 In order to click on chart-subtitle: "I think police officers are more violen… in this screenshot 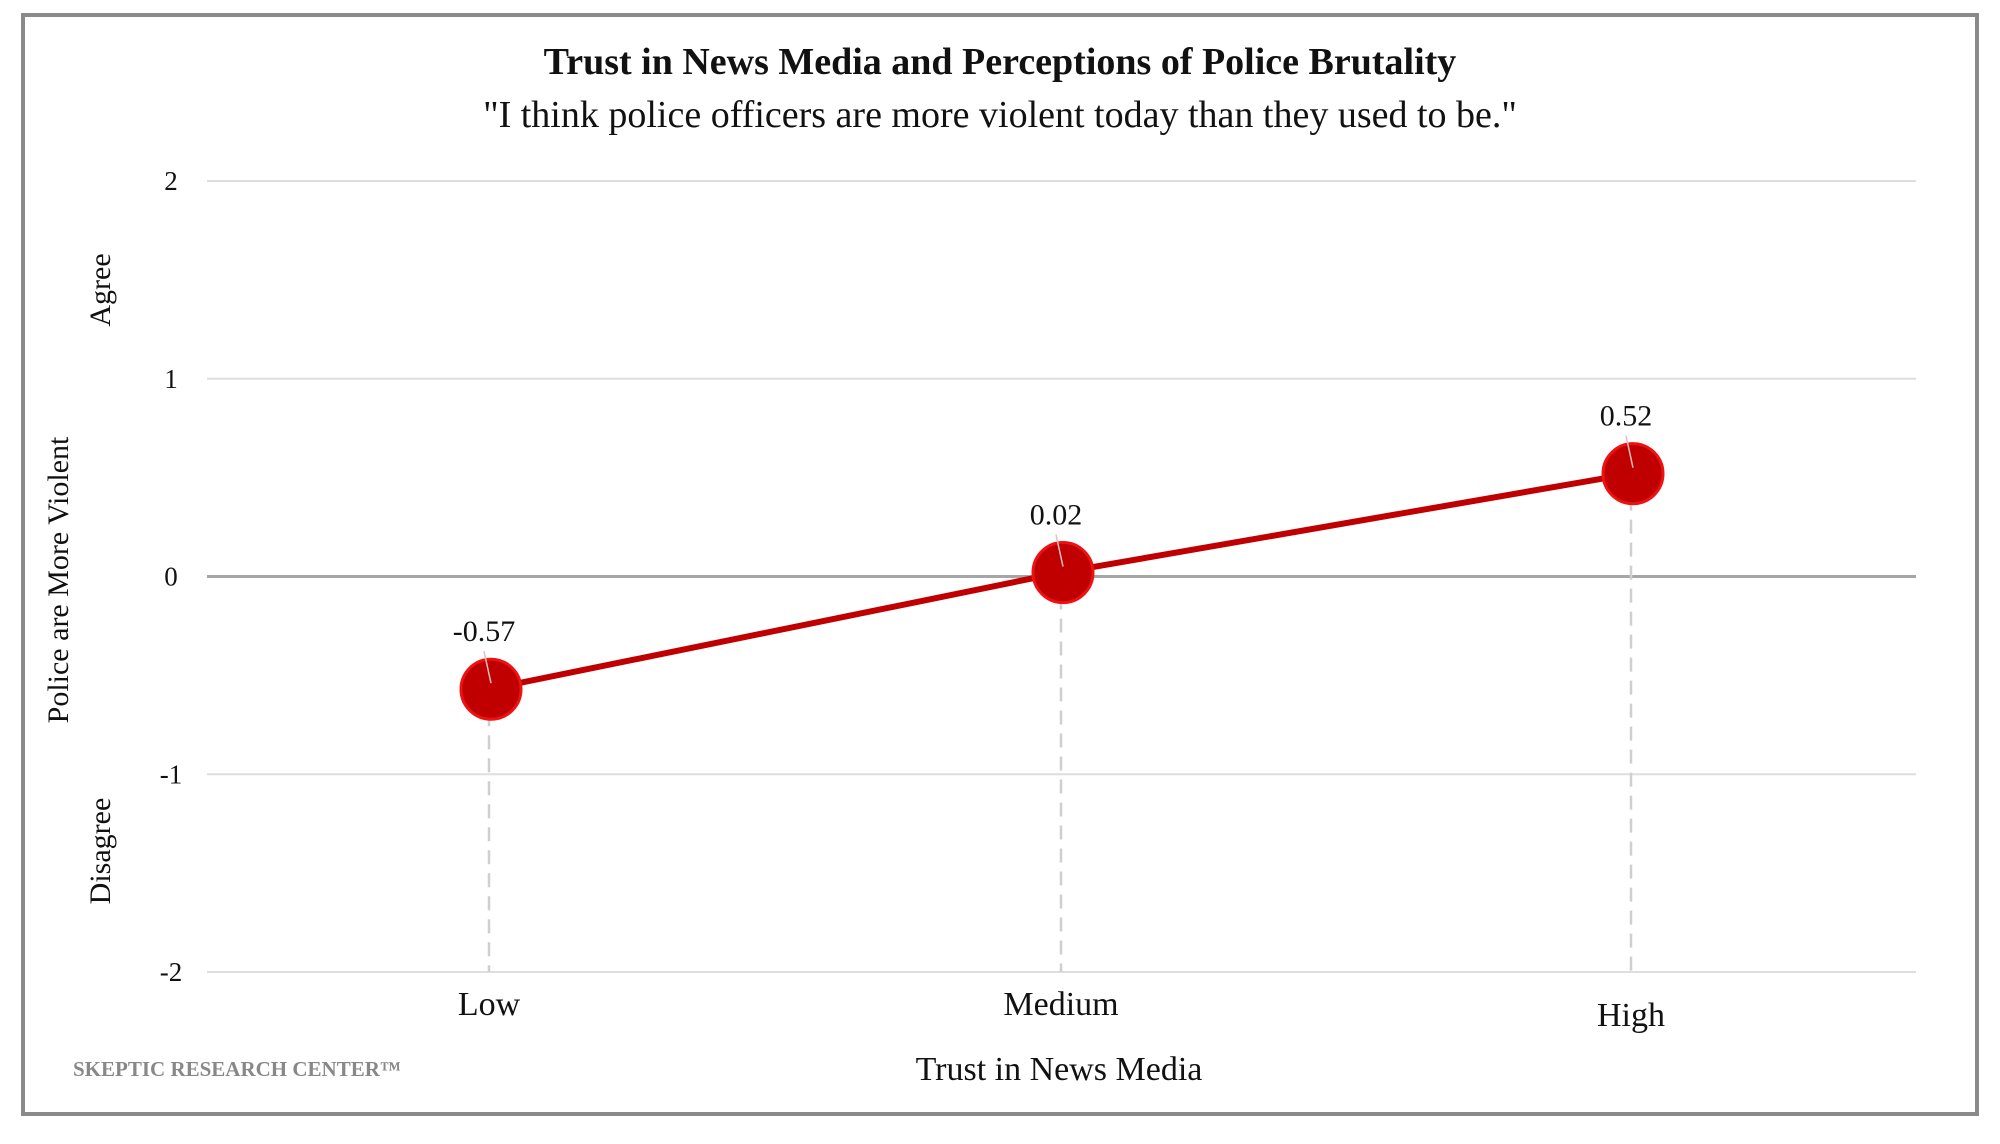, I will do `click(1000, 115)`.